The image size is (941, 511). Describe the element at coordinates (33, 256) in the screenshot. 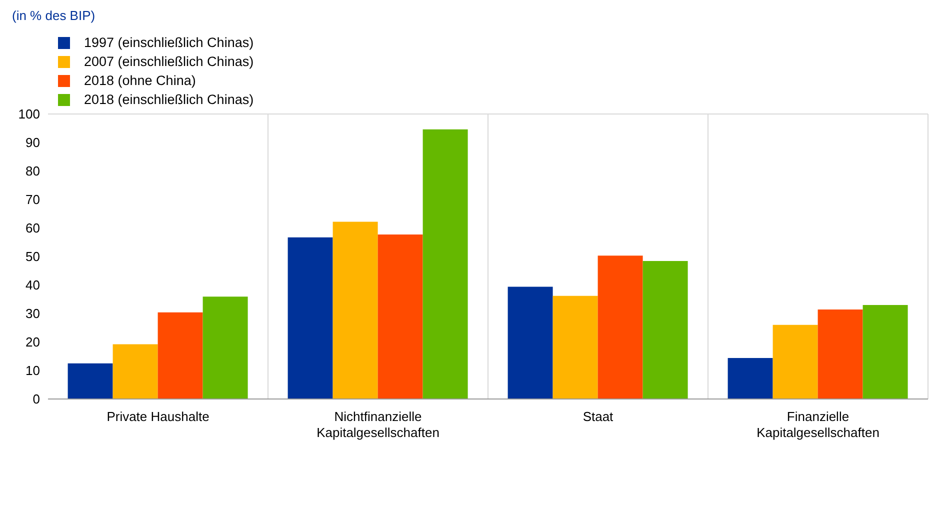

I see `y-tick-label: 50` at that location.